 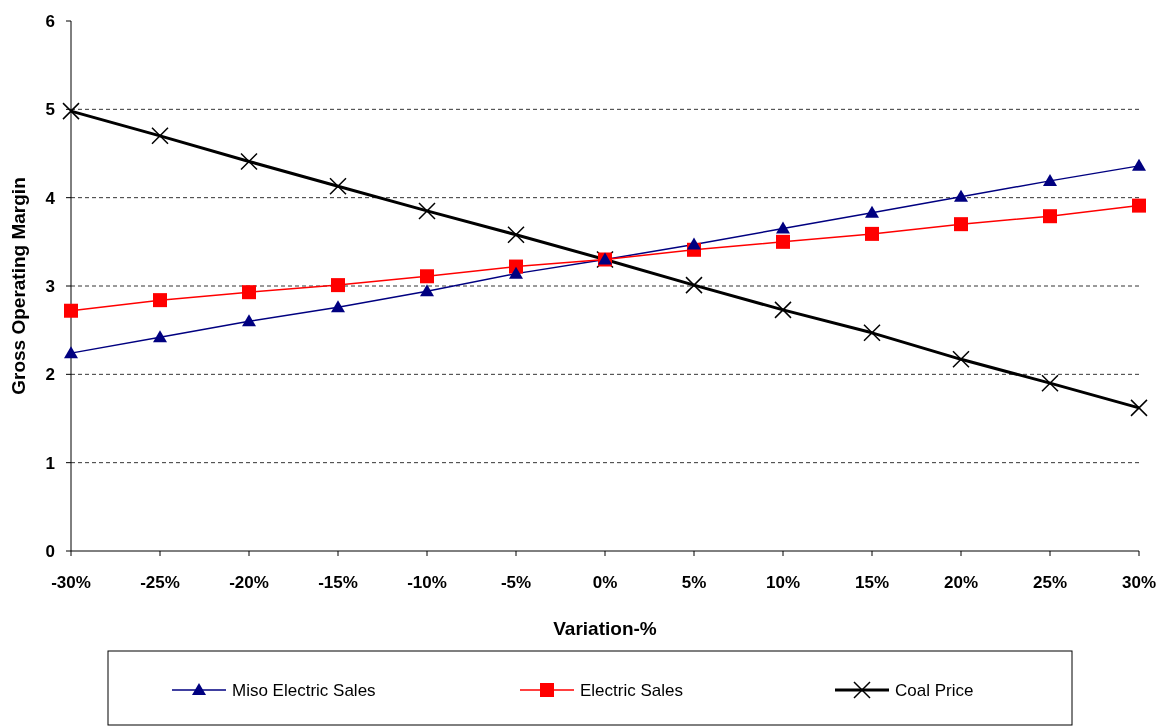 I want to click on y-tick-label: 6, so click(x=50, y=21).